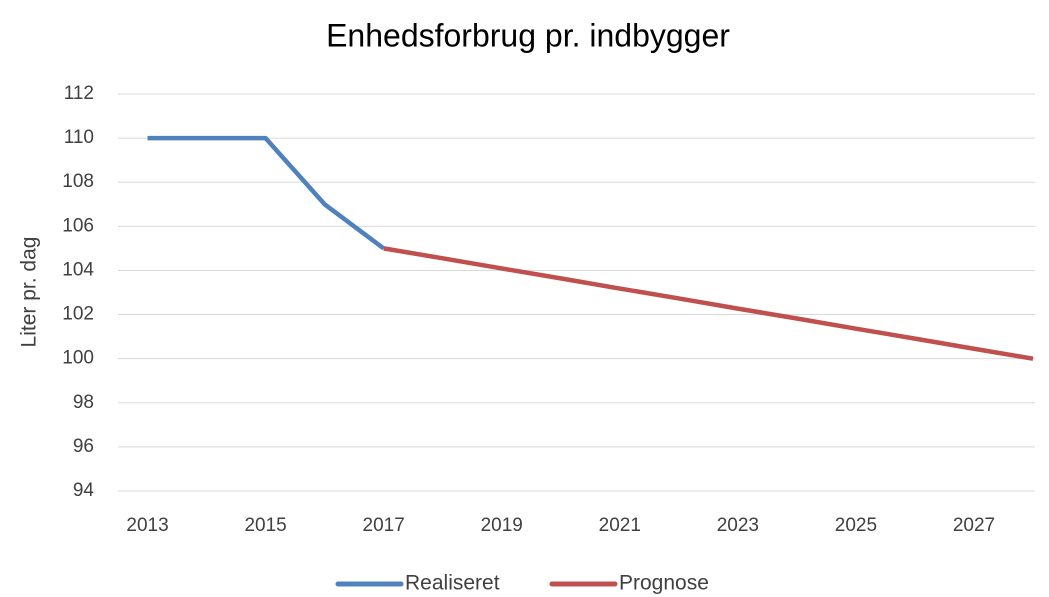 The width and height of the screenshot is (1049, 597). I want to click on y-tick-label: 108, so click(78, 181).